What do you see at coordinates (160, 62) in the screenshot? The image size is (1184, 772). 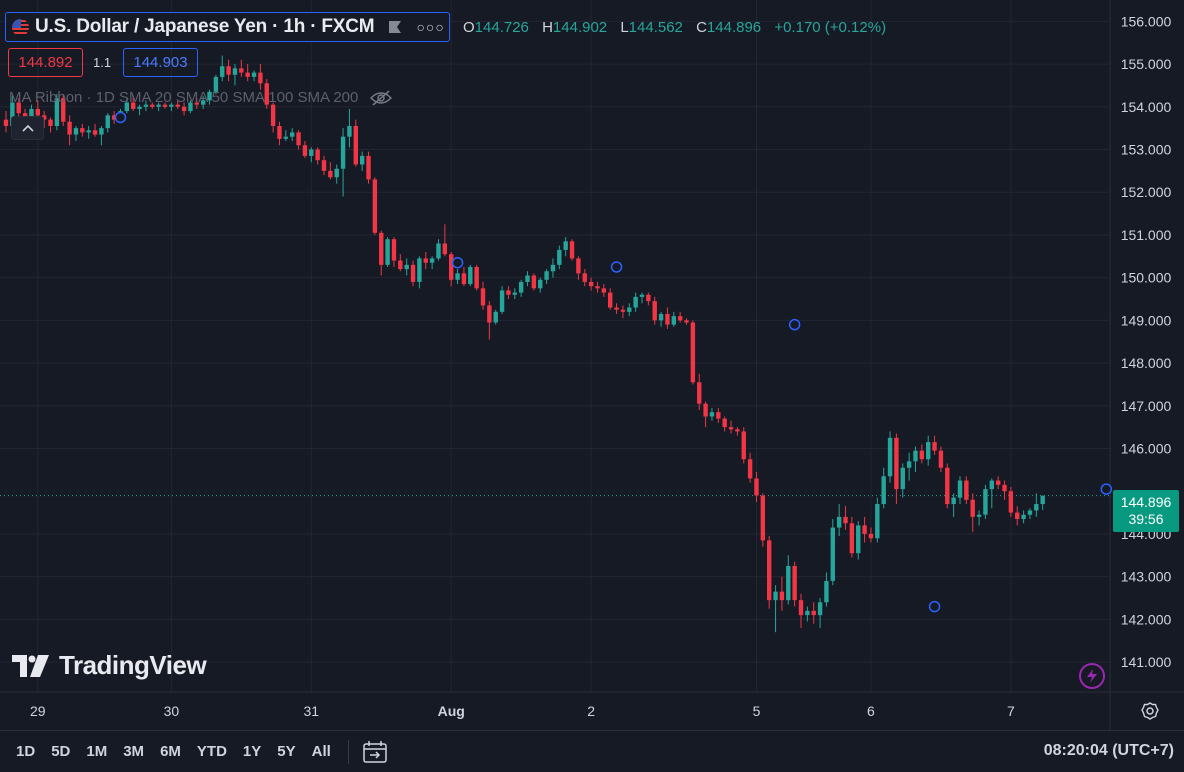 I see `buy-price-button: 144.903` at bounding box center [160, 62].